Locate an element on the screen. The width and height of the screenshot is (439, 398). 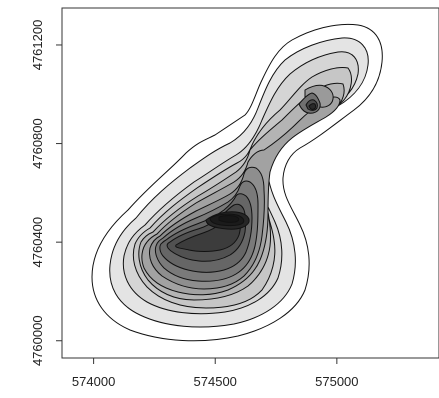
x-tick-label: 574500 is located at coordinates (215, 381).